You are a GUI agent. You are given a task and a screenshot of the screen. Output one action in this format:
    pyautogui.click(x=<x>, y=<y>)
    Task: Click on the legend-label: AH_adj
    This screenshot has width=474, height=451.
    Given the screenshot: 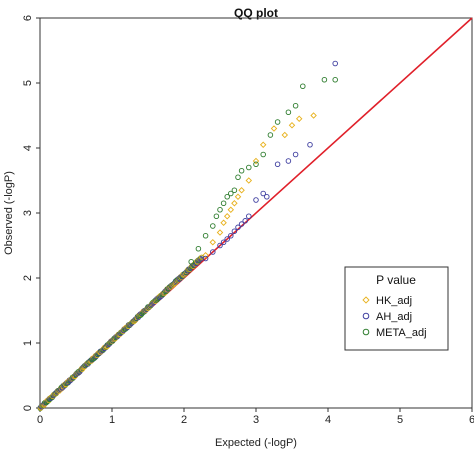 What is the action you would take?
    pyautogui.click(x=394, y=317)
    